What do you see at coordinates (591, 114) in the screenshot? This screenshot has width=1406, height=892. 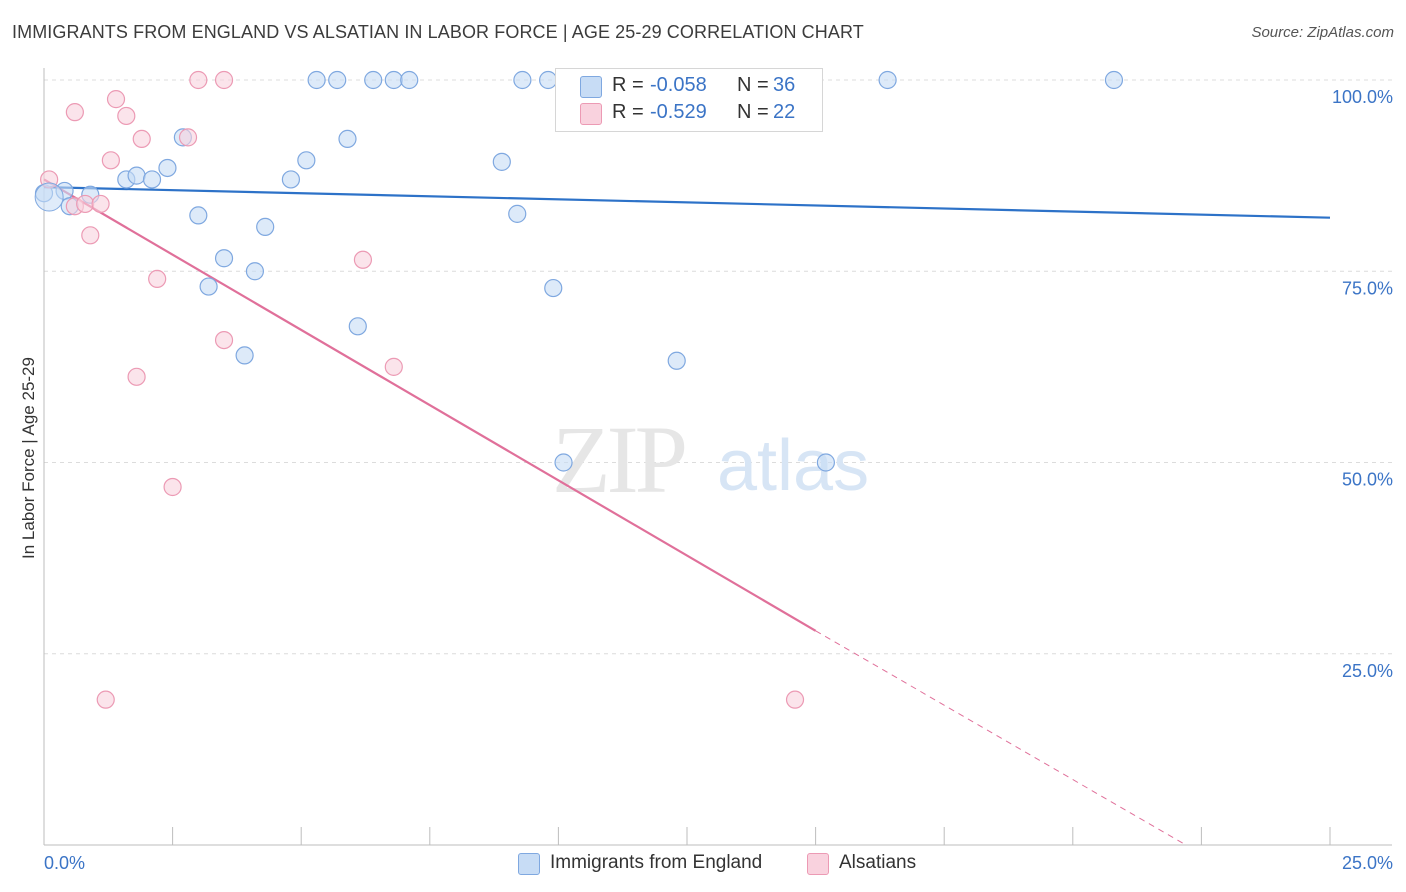 I see `legend-swatch-alsatians` at bounding box center [591, 114].